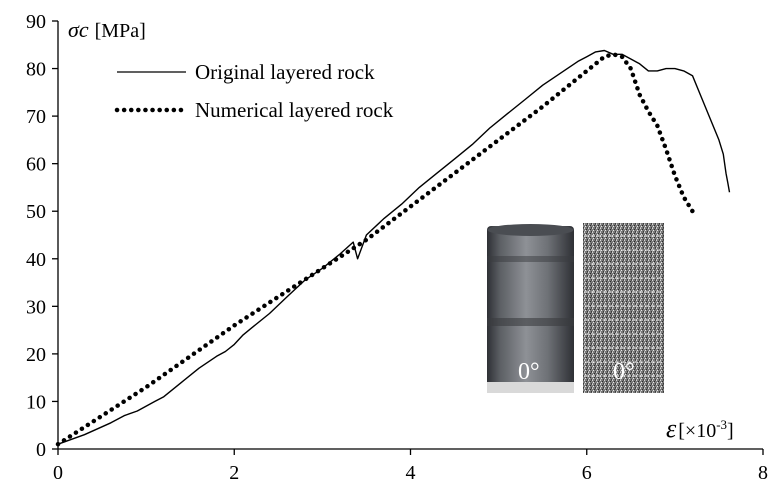  Describe the element at coordinates (36, 260) in the screenshot. I see `y-tick-label: 40` at that location.